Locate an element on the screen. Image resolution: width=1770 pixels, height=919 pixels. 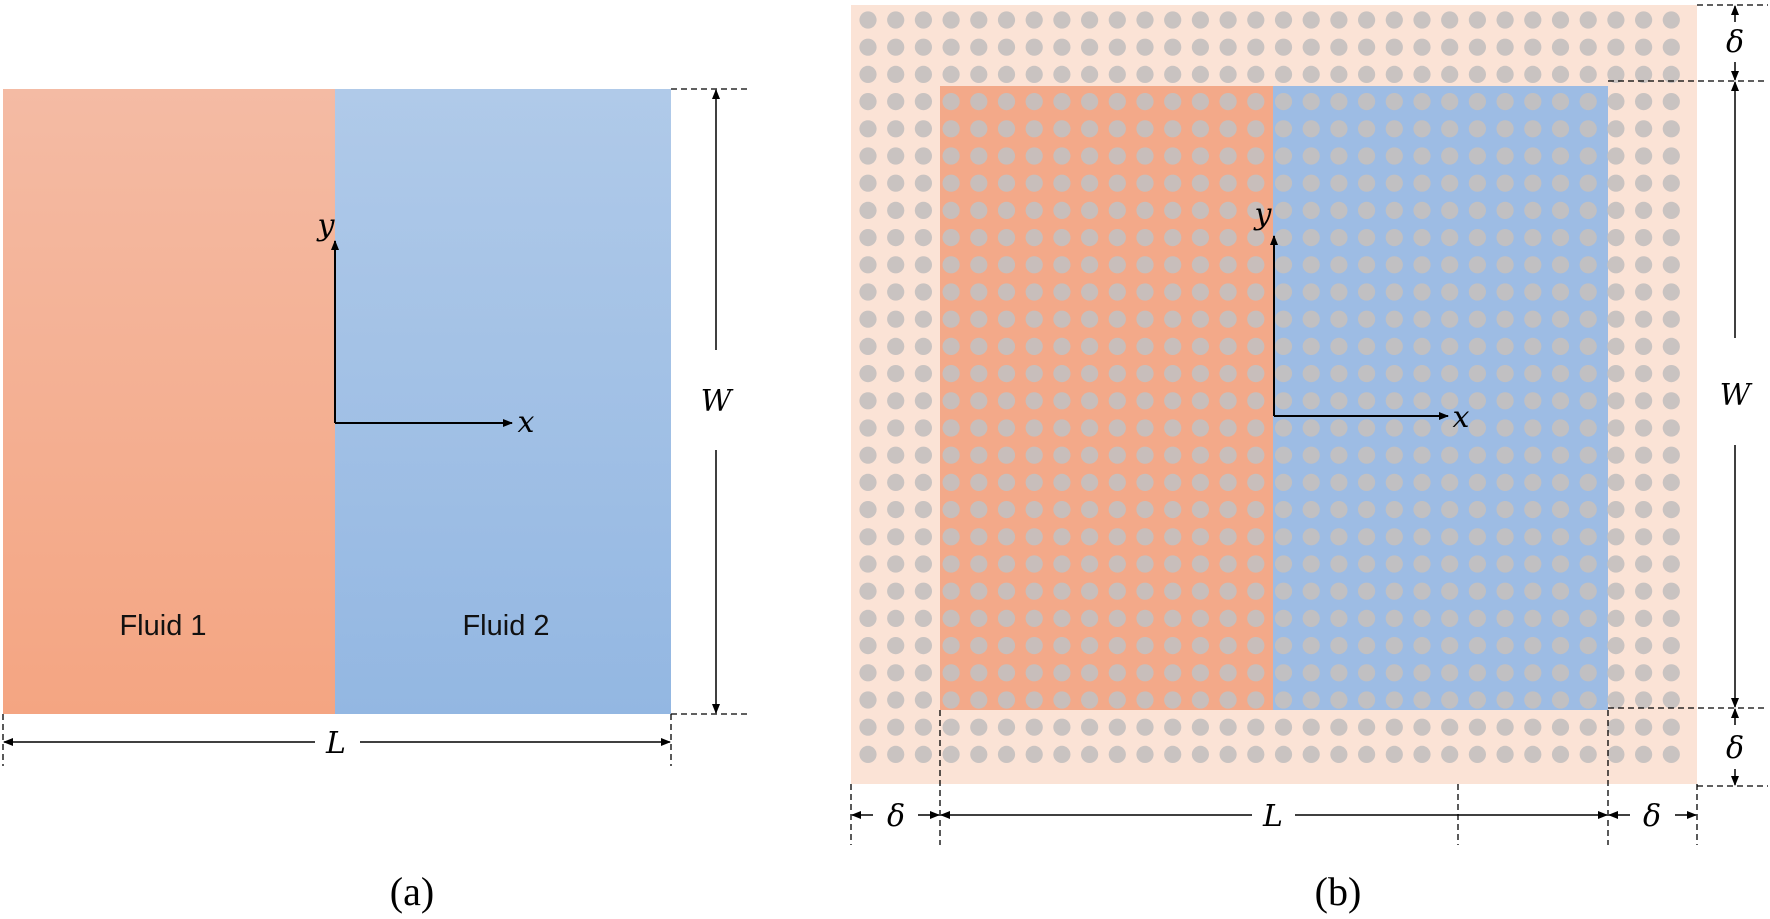
y-axis-label-b: y is located at coordinates (1263, 214).